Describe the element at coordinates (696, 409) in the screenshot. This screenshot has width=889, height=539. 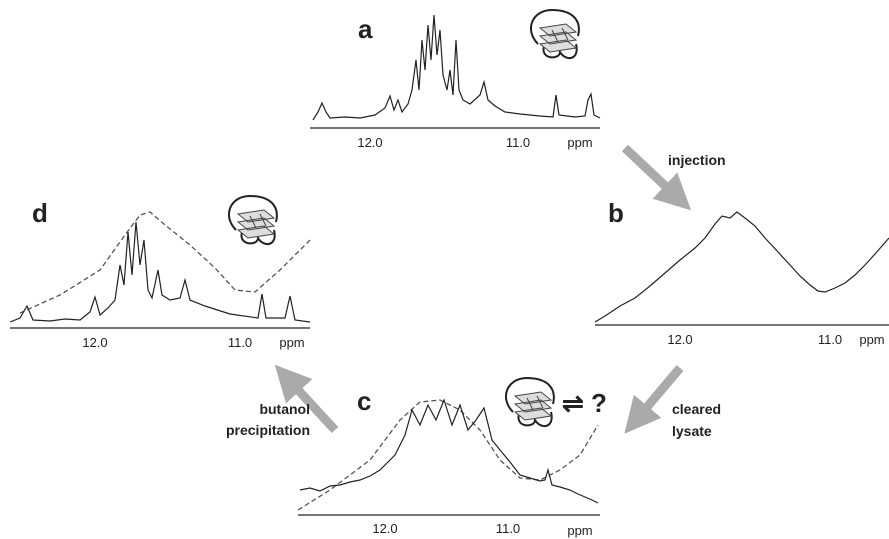
I see `arrow-label: cleared` at that location.